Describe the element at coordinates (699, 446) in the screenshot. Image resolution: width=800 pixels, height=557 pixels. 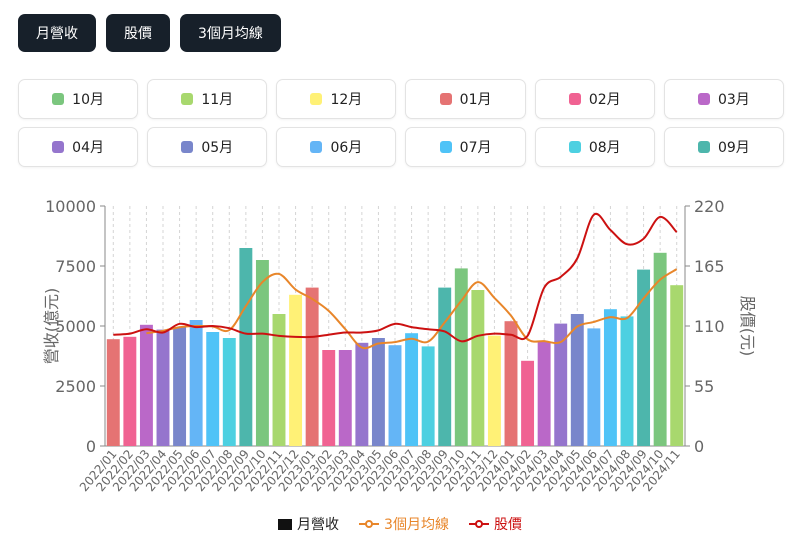
I see `y2-tick-label: 0` at that location.